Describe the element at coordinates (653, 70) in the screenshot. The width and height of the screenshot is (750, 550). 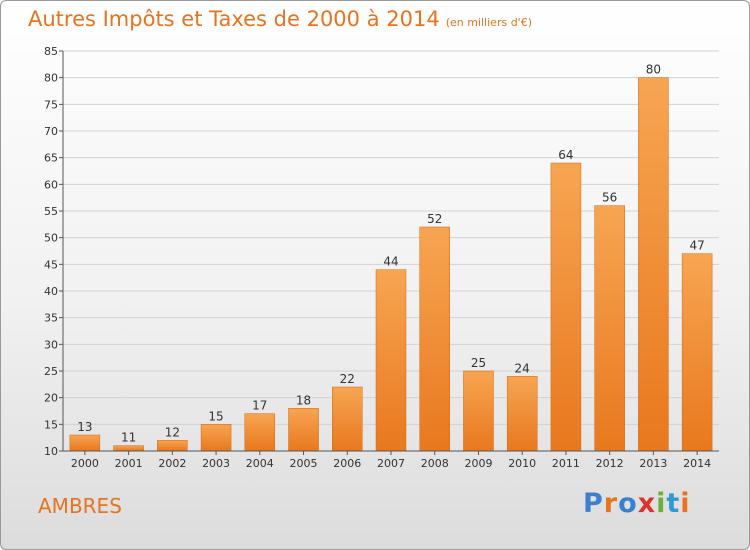
I see `bar-value-label: 80` at that location.